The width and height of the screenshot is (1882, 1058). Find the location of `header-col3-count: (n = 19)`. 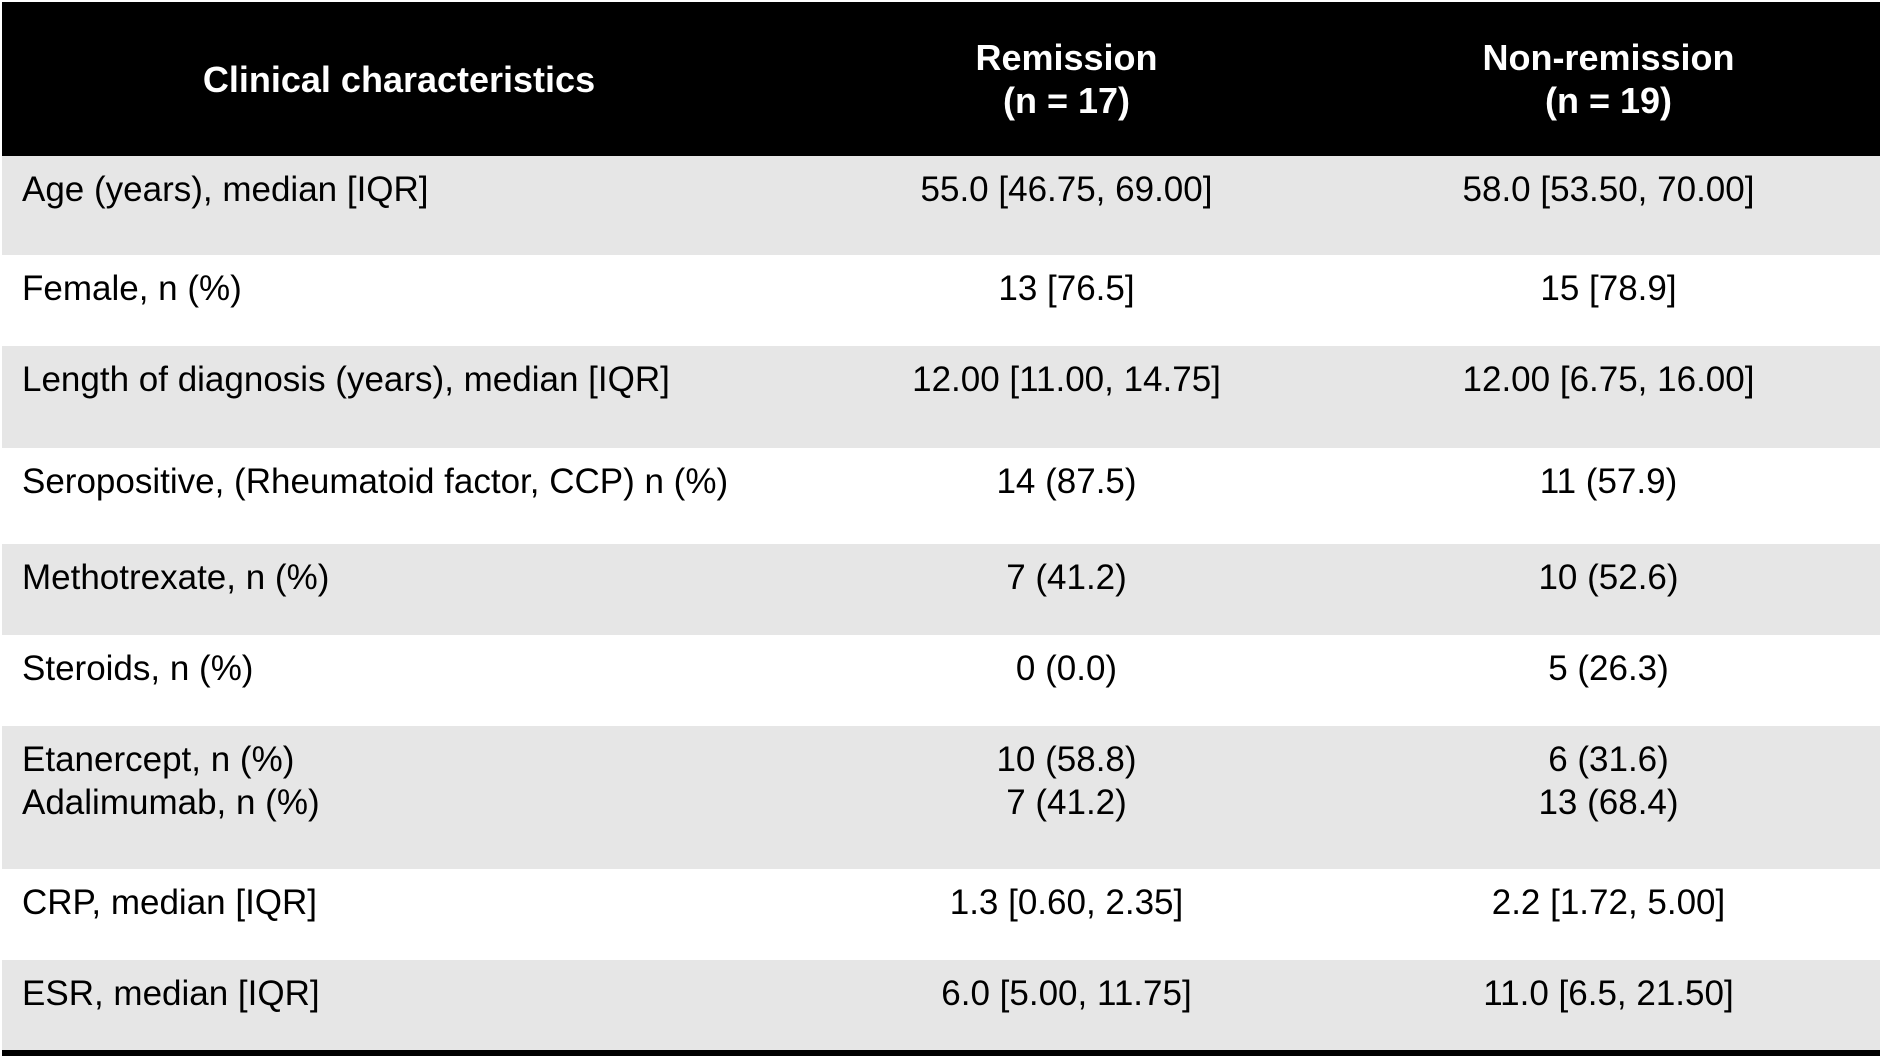

header-col3-count: (n = 19) is located at coordinates (1608, 100).